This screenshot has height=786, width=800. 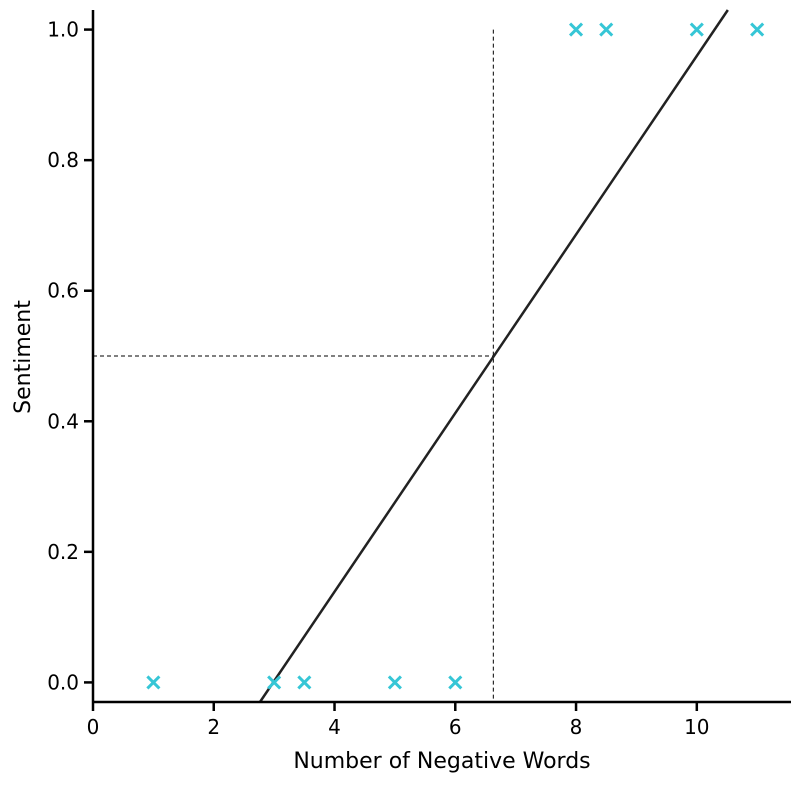 What do you see at coordinates (93, 727) in the screenshot?
I see `x-tick-label: 0` at bounding box center [93, 727].